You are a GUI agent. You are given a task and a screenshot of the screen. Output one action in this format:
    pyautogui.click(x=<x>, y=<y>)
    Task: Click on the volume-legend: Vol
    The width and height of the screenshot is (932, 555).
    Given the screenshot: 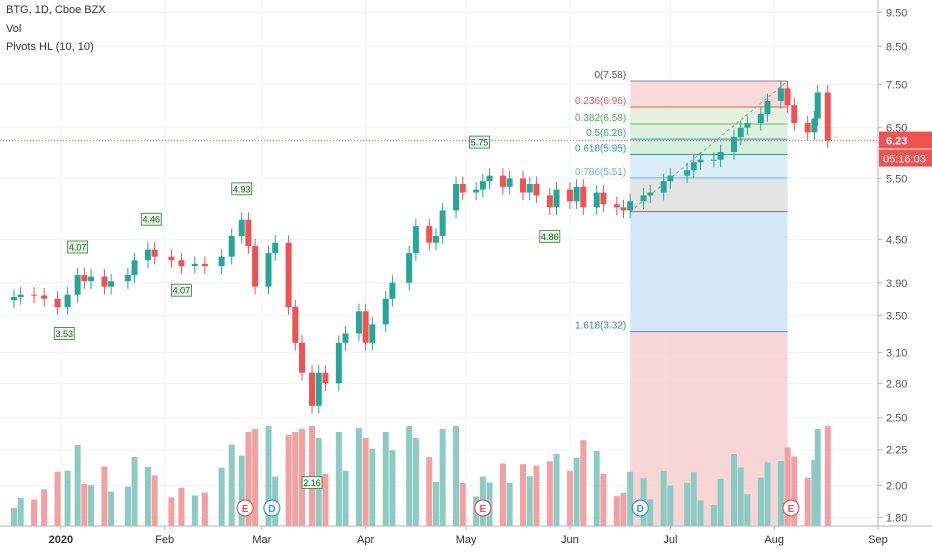 What is the action you would take?
    pyautogui.click(x=14, y=29)
    